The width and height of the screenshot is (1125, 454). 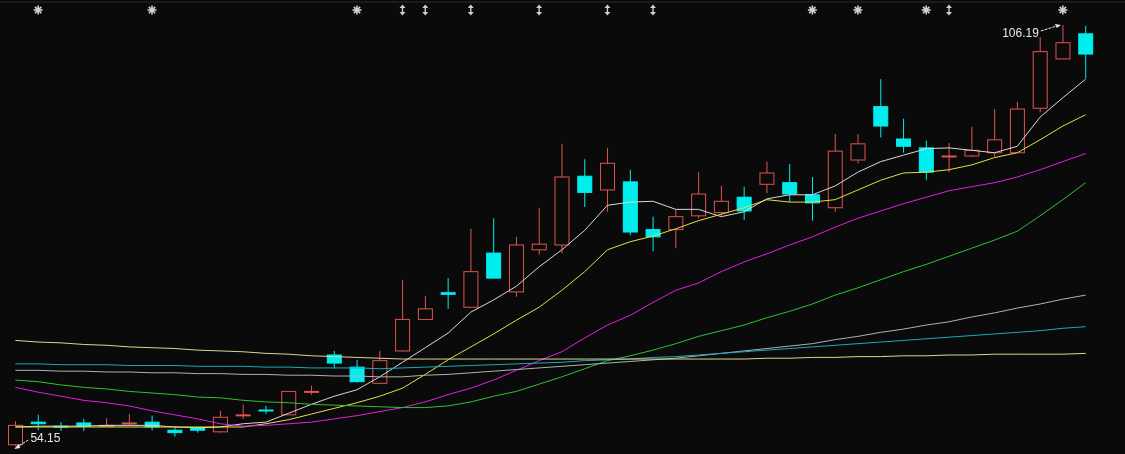 What do you see at coordinates (1021, 33) in the screenshot?
I see `annotation: 106.19` at bounding box center [1021, 33].